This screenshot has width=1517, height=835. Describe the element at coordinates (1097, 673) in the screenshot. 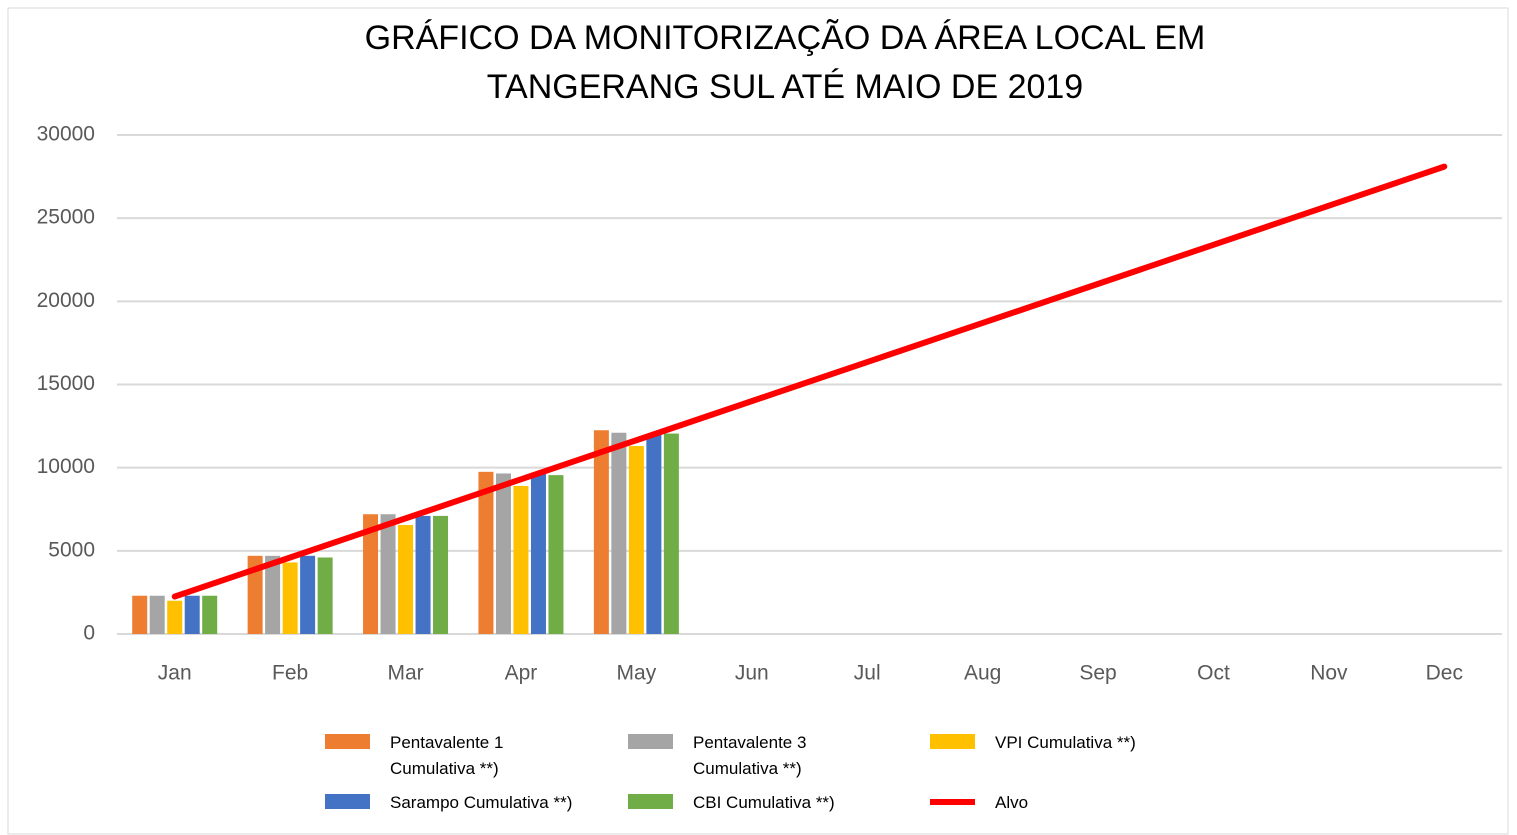

I see `x-tick-label: Sep` at that location.